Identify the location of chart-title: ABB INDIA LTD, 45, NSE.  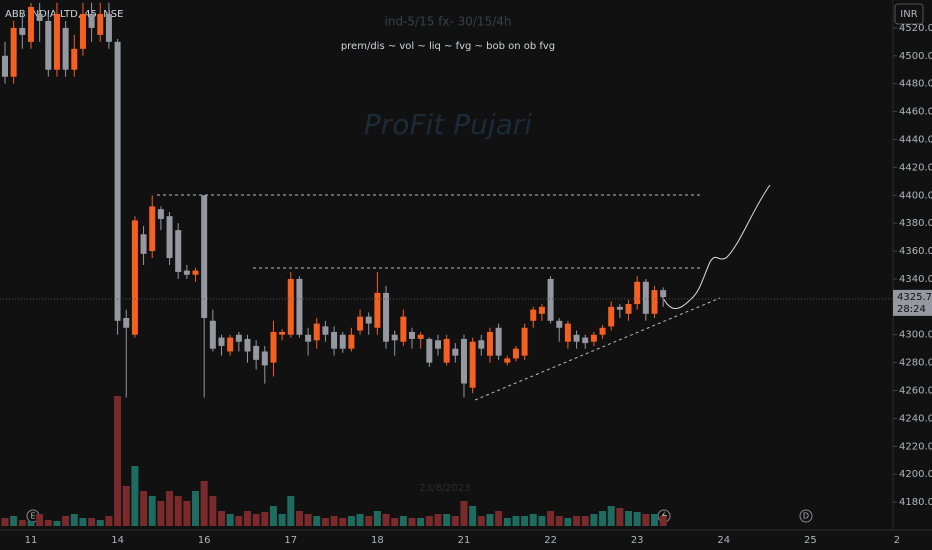
(64, 14).